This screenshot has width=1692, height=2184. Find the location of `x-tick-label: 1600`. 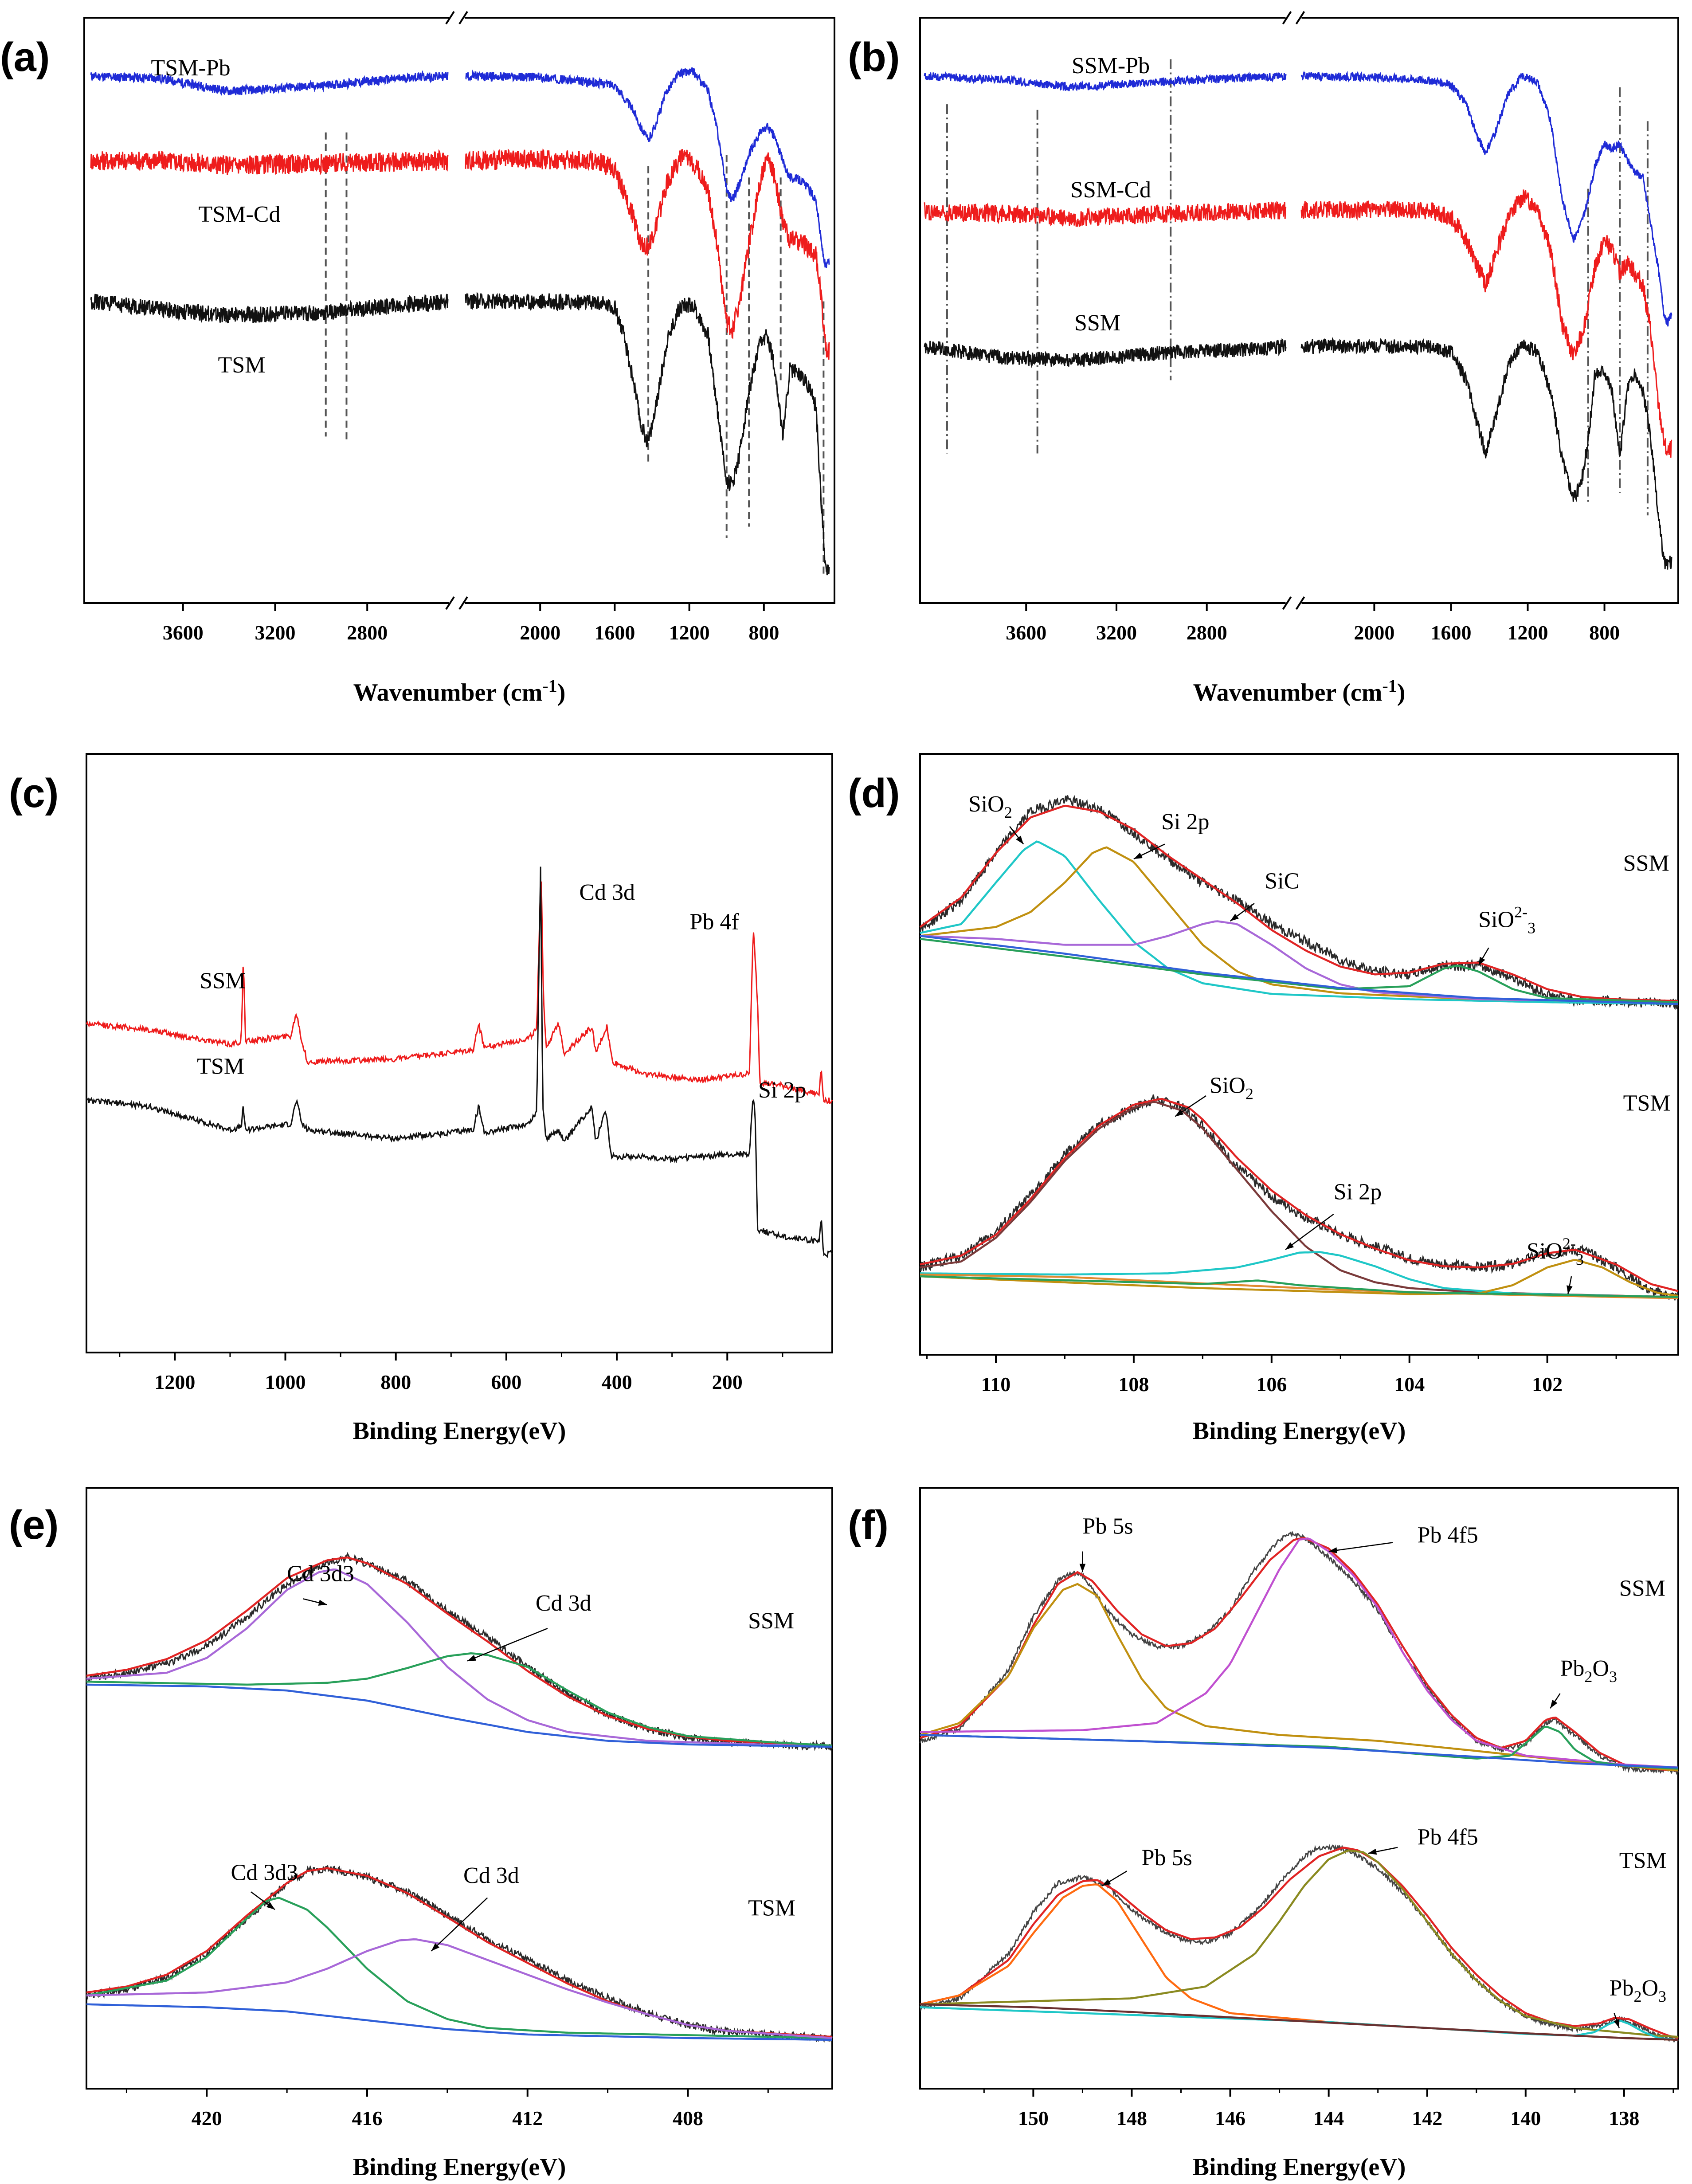

x-tick-label: 1600 is located at coordinates (614, 632).